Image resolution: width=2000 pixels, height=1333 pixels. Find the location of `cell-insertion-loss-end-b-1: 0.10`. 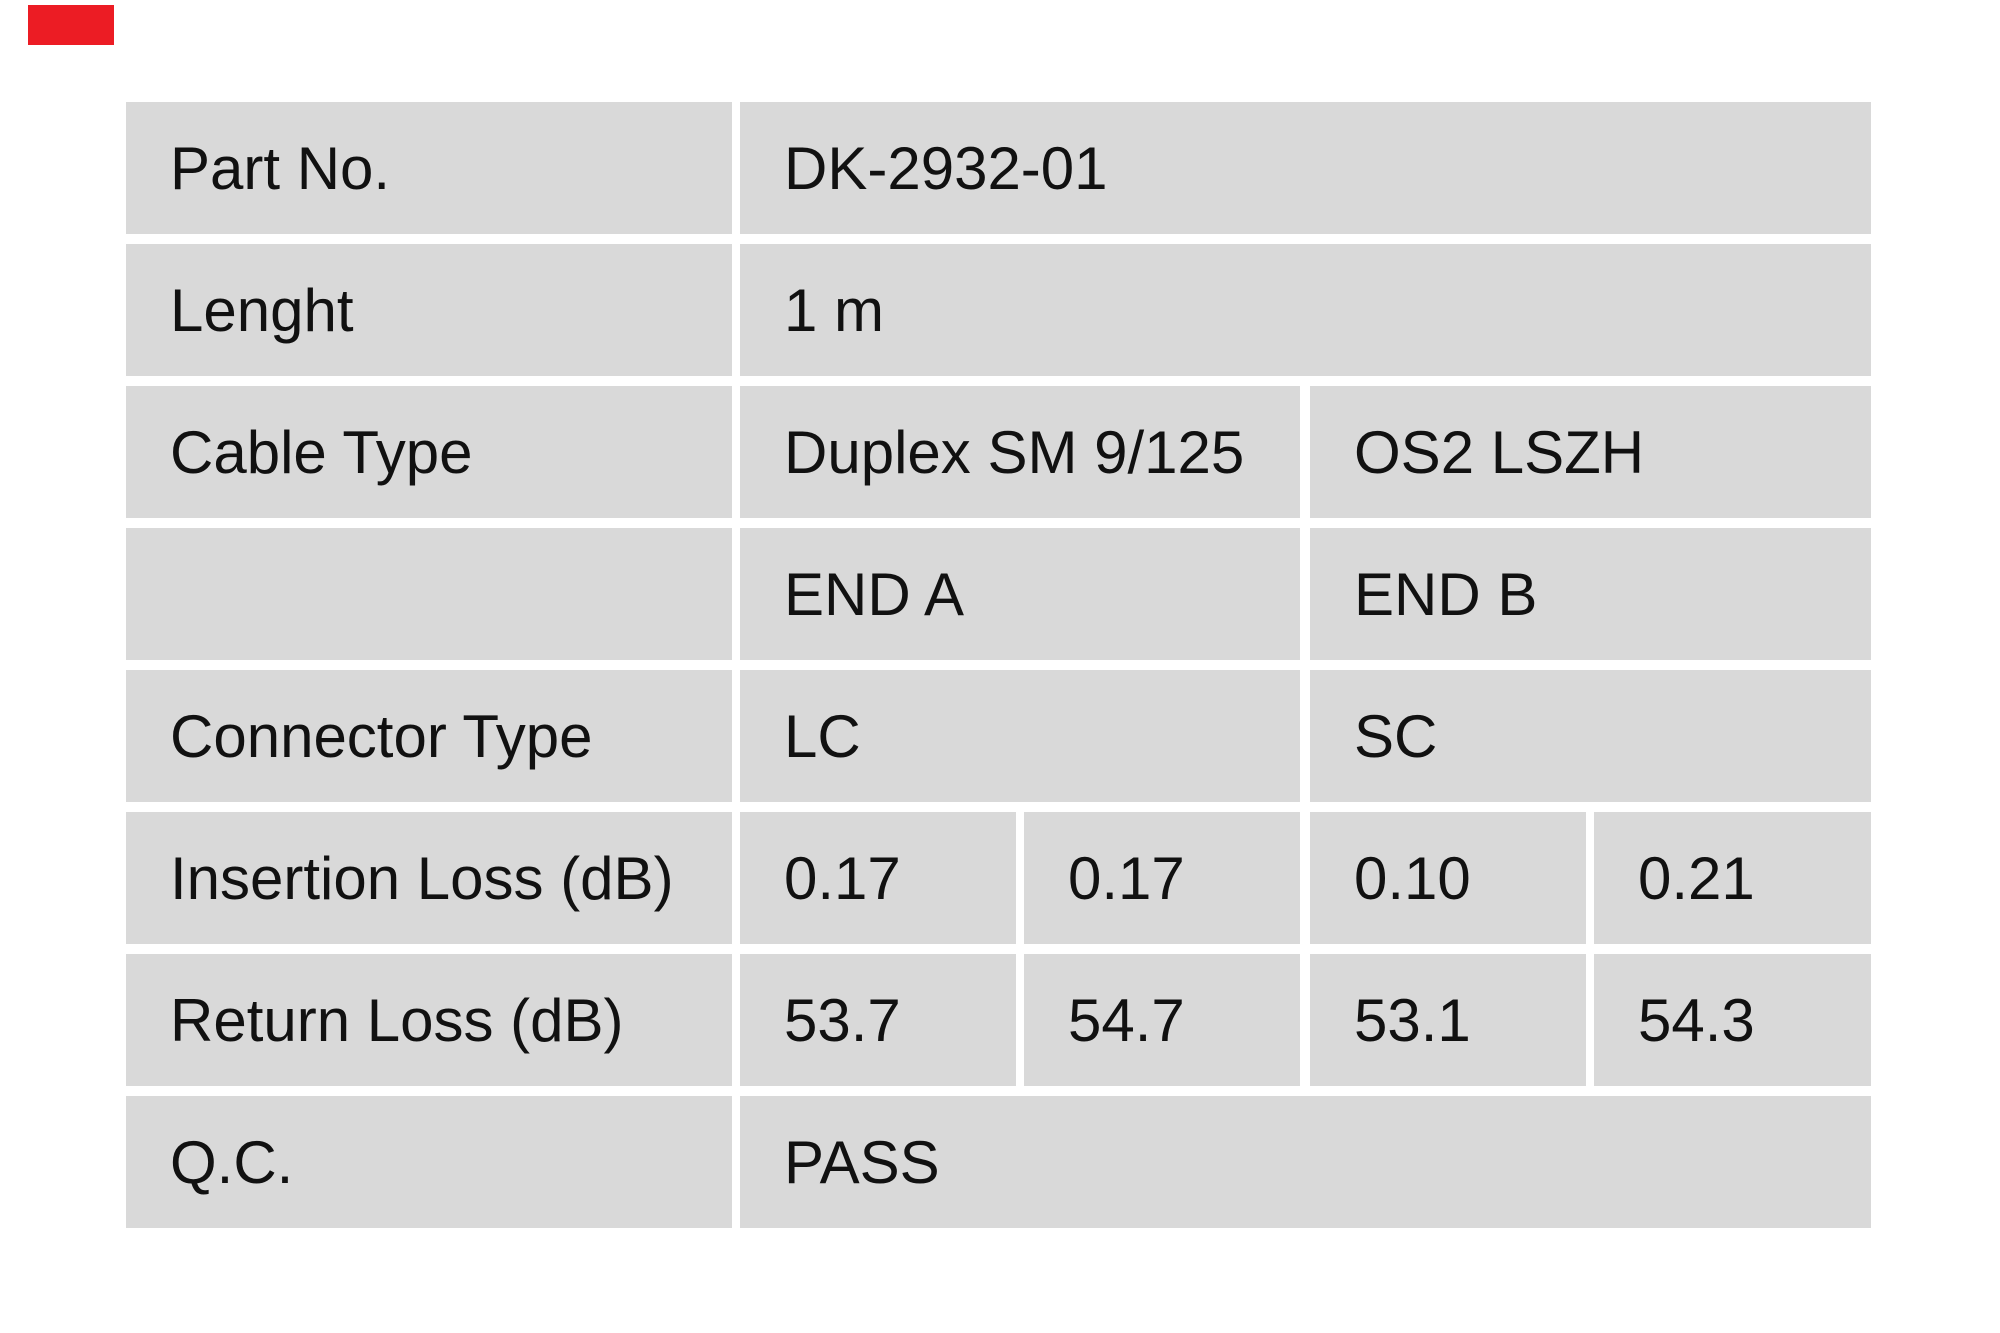

cell-insertion-loss-end-b-1: 0.10 is located at coordinates (1448, 878).